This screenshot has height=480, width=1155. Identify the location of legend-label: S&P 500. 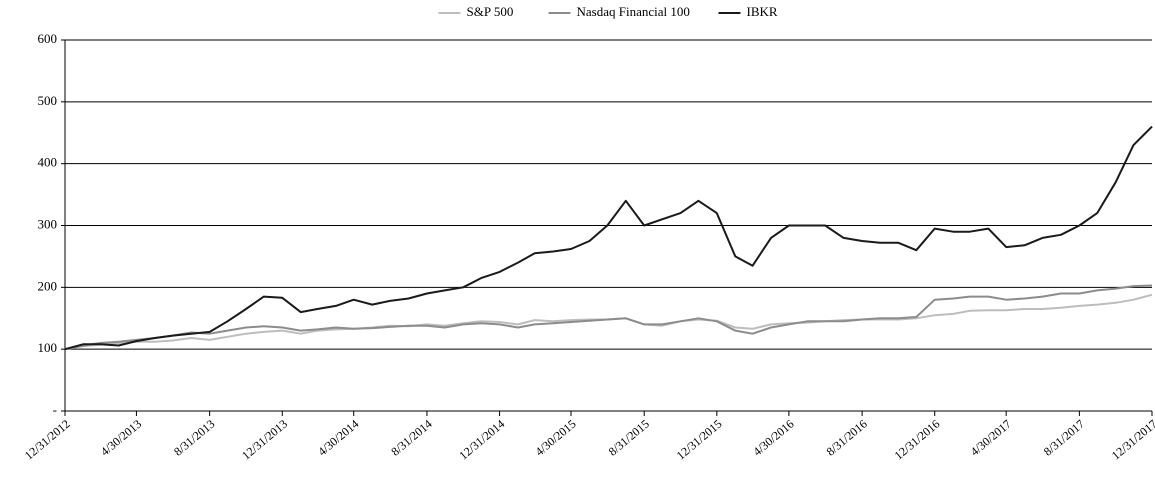
(490, 11).